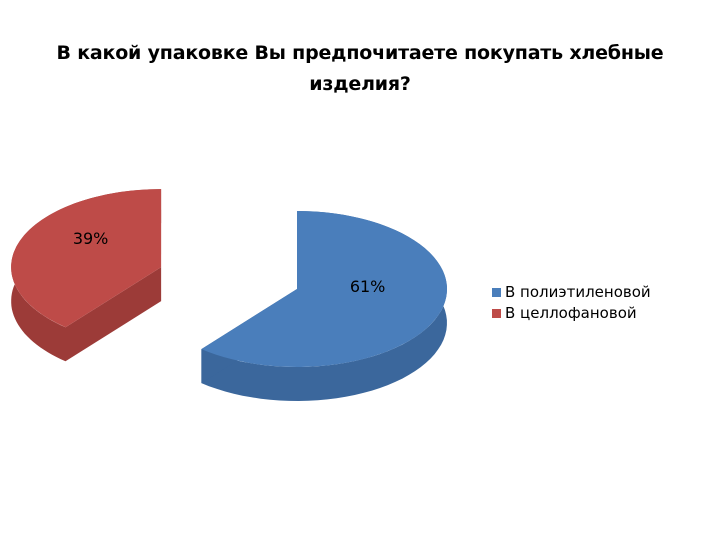 This screenshot has width=720, height=540. I want to click on slice-cellophane, so click(86, 258).